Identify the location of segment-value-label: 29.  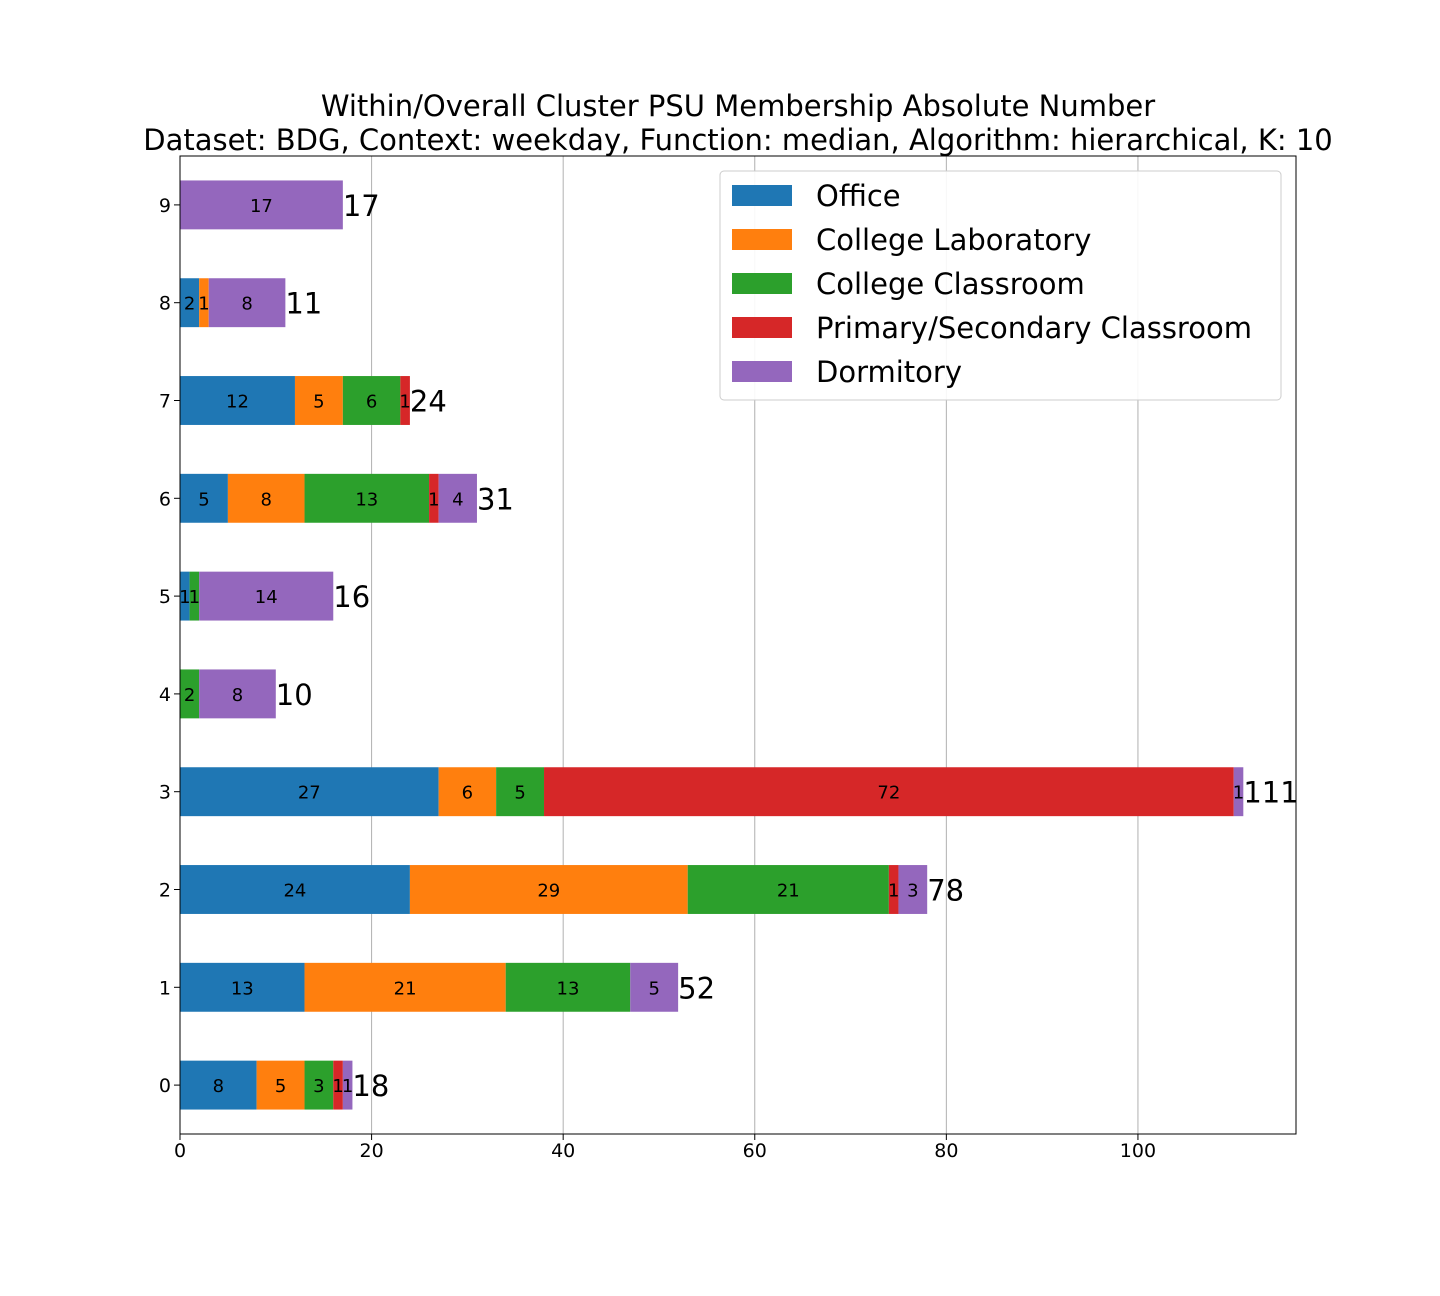
(548, 891).